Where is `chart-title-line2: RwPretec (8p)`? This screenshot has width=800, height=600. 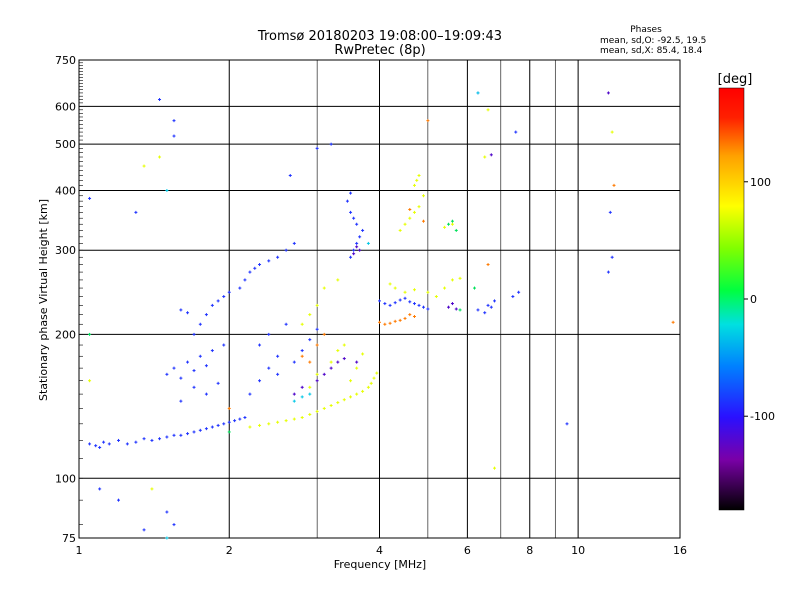 chart-title-line2: RwPretec (8p) is located at coordinates (379, 50).